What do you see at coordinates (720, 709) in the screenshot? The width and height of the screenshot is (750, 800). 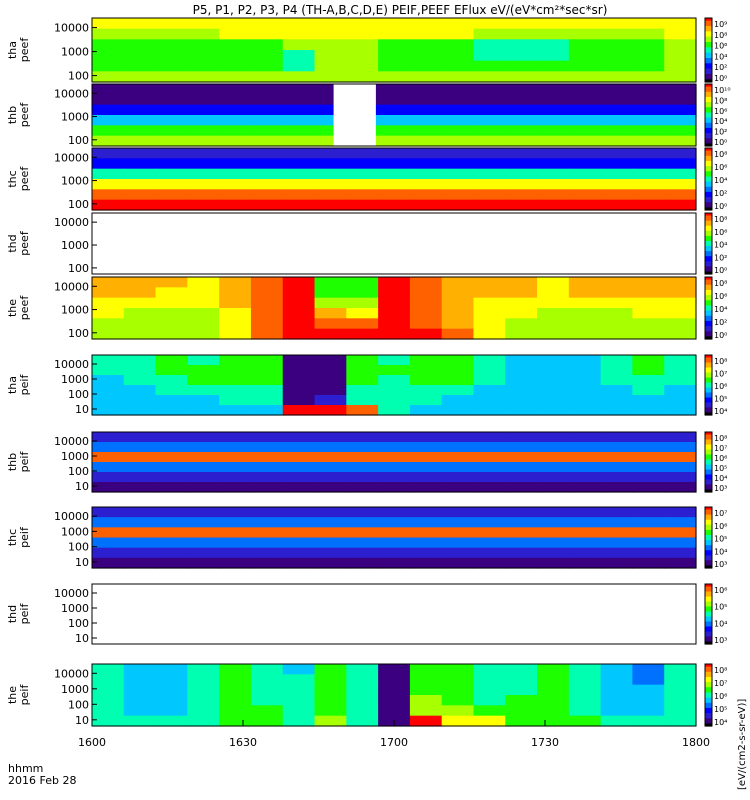 I see `colorbar-tick-label: 10⁵` at bounding box center [720, 709].